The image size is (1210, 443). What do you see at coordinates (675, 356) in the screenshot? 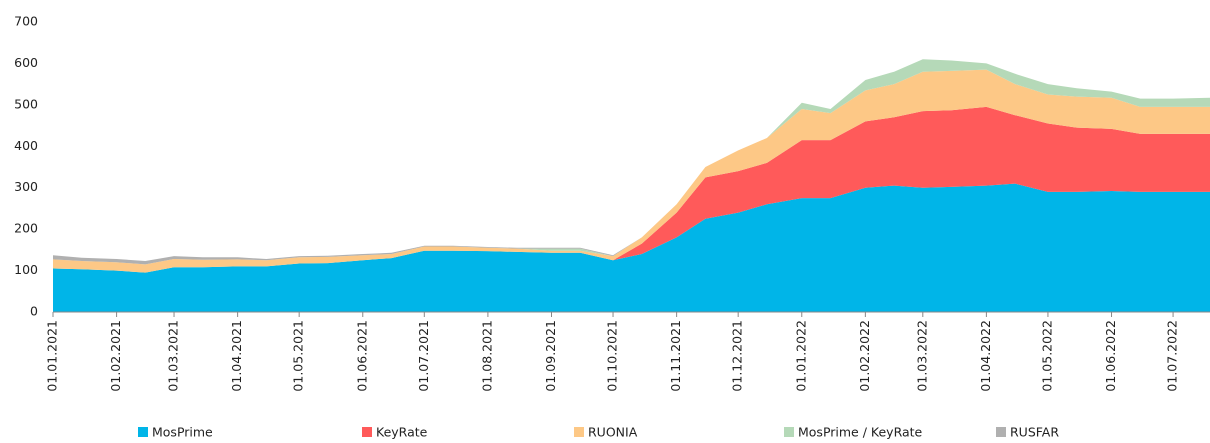
I see `x-tick-label: 01.11.2021` at bounding box center [675, 356].